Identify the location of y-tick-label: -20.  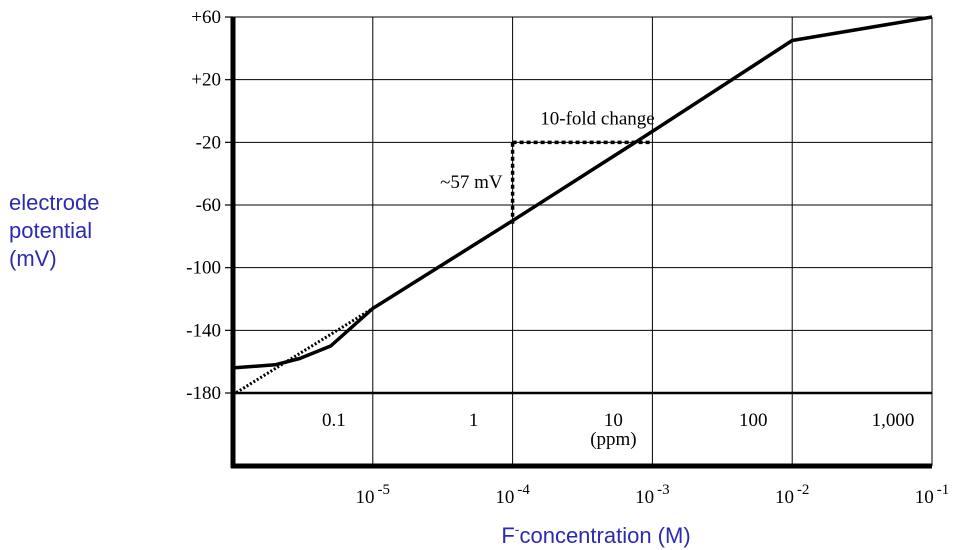
(208, 142).